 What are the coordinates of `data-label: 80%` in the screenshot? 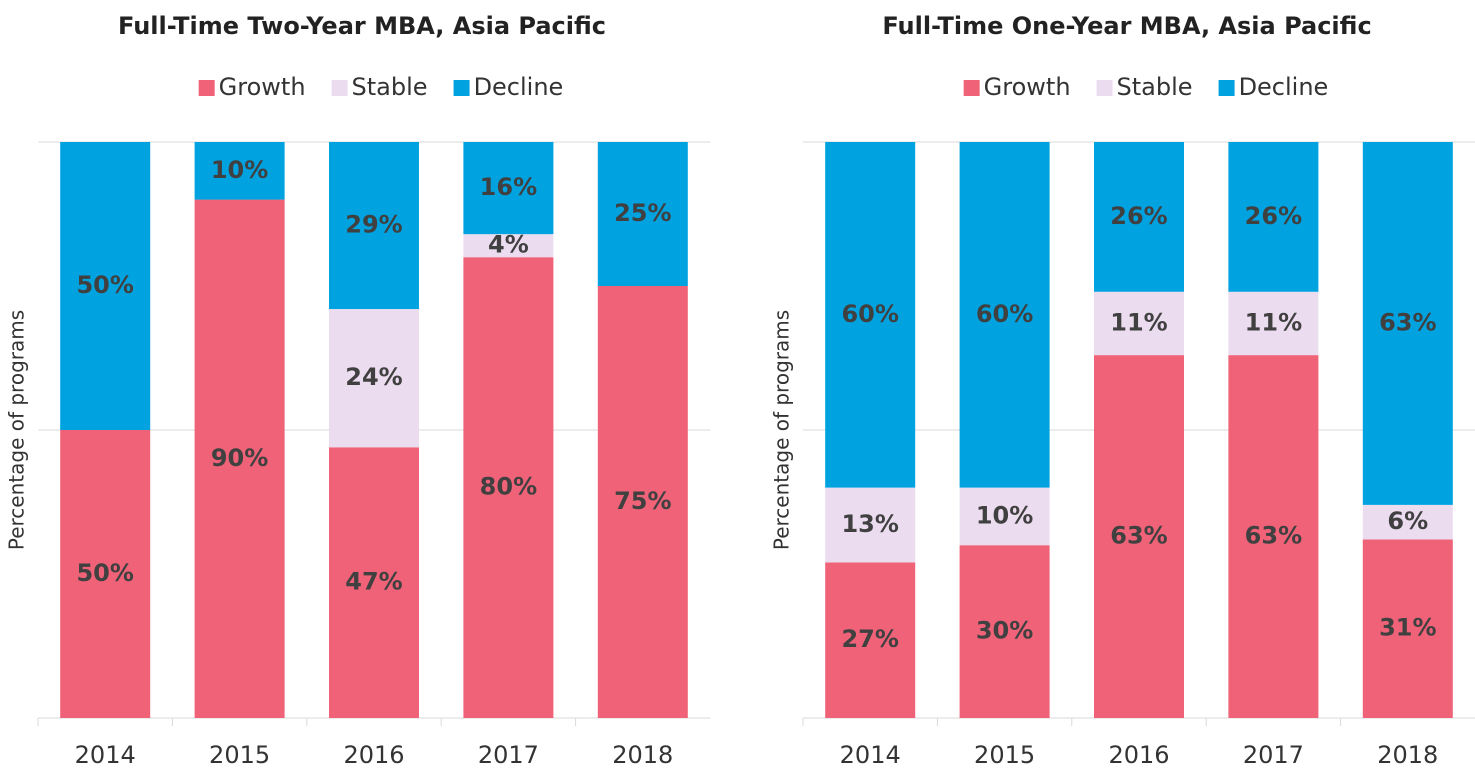 It's located at (508, 487).